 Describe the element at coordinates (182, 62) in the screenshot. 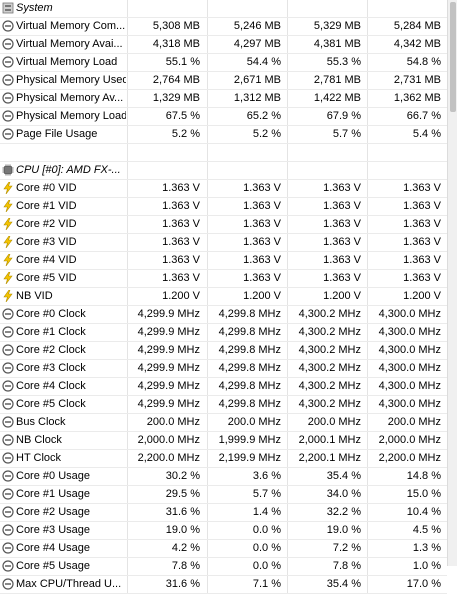

I see `current-value: 55.1 %` at that location.